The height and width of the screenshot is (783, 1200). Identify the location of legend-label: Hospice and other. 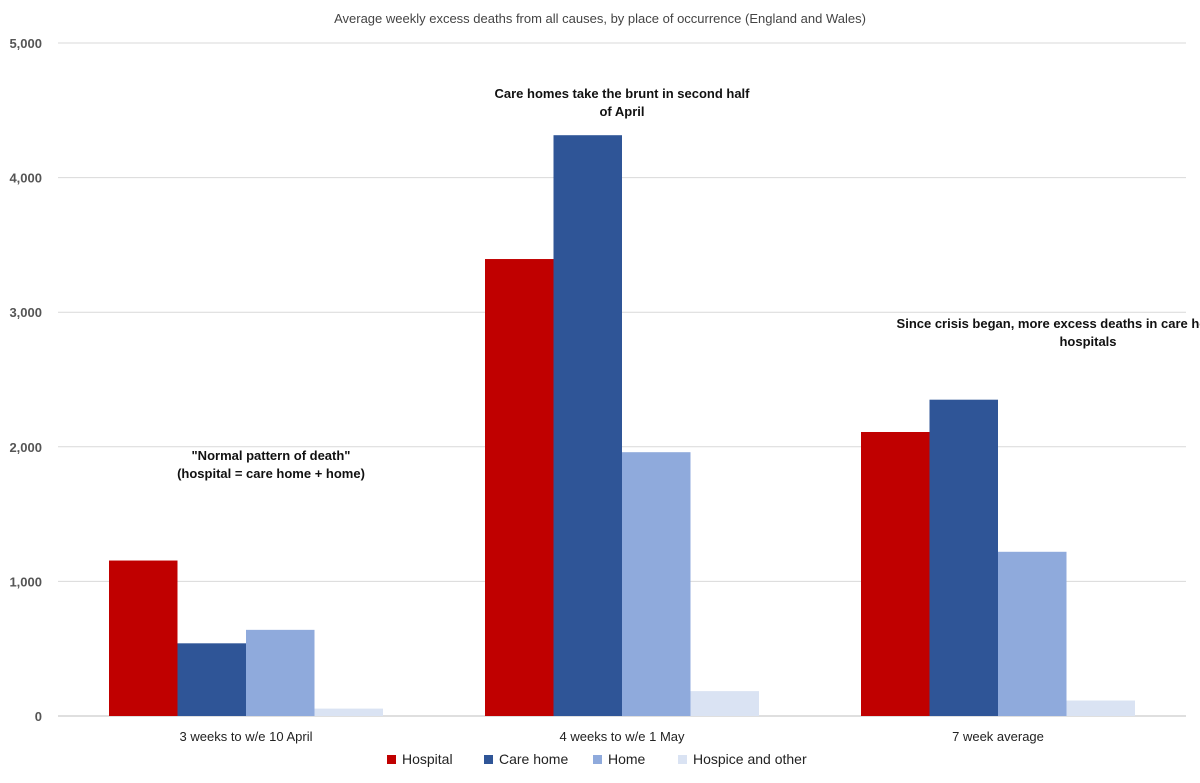
(750, 759).